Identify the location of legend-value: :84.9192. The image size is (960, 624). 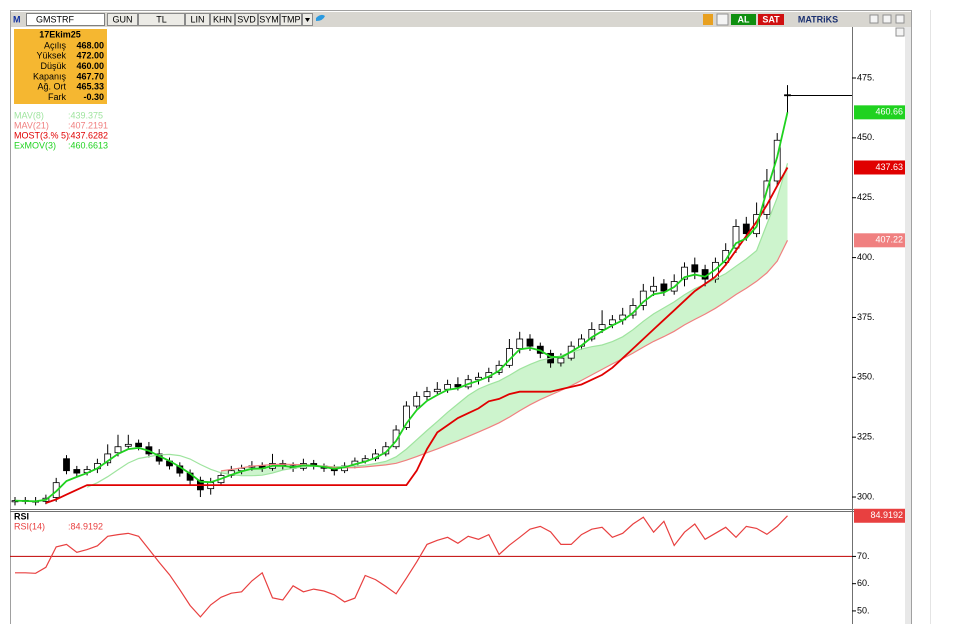
(85, 526).